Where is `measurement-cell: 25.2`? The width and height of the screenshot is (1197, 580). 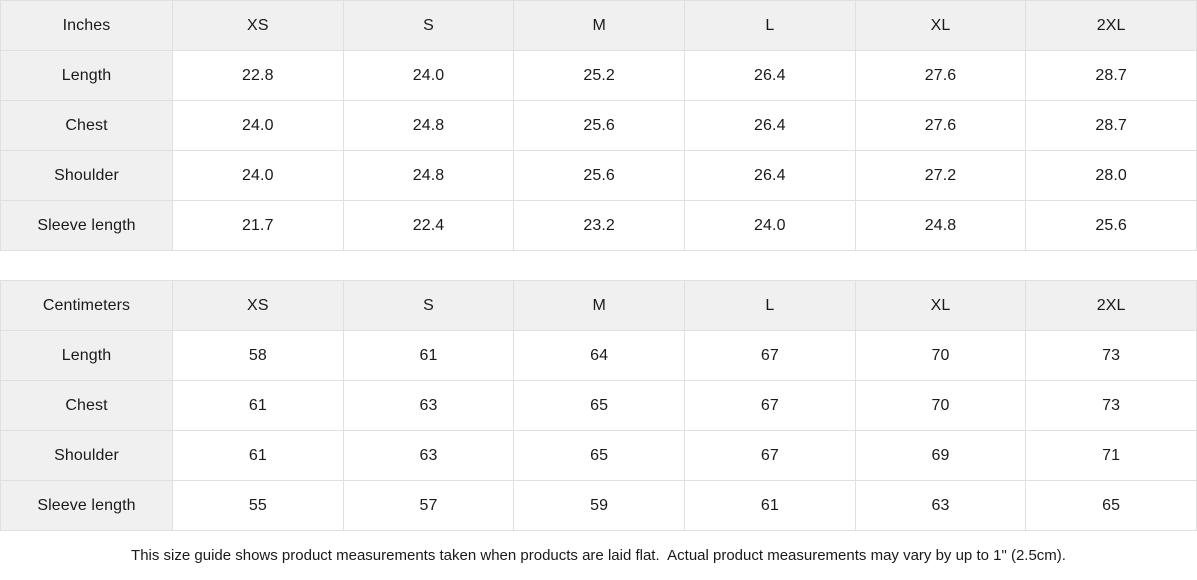 measurement-cell: 25.2 is located at coordinates (599, 76).